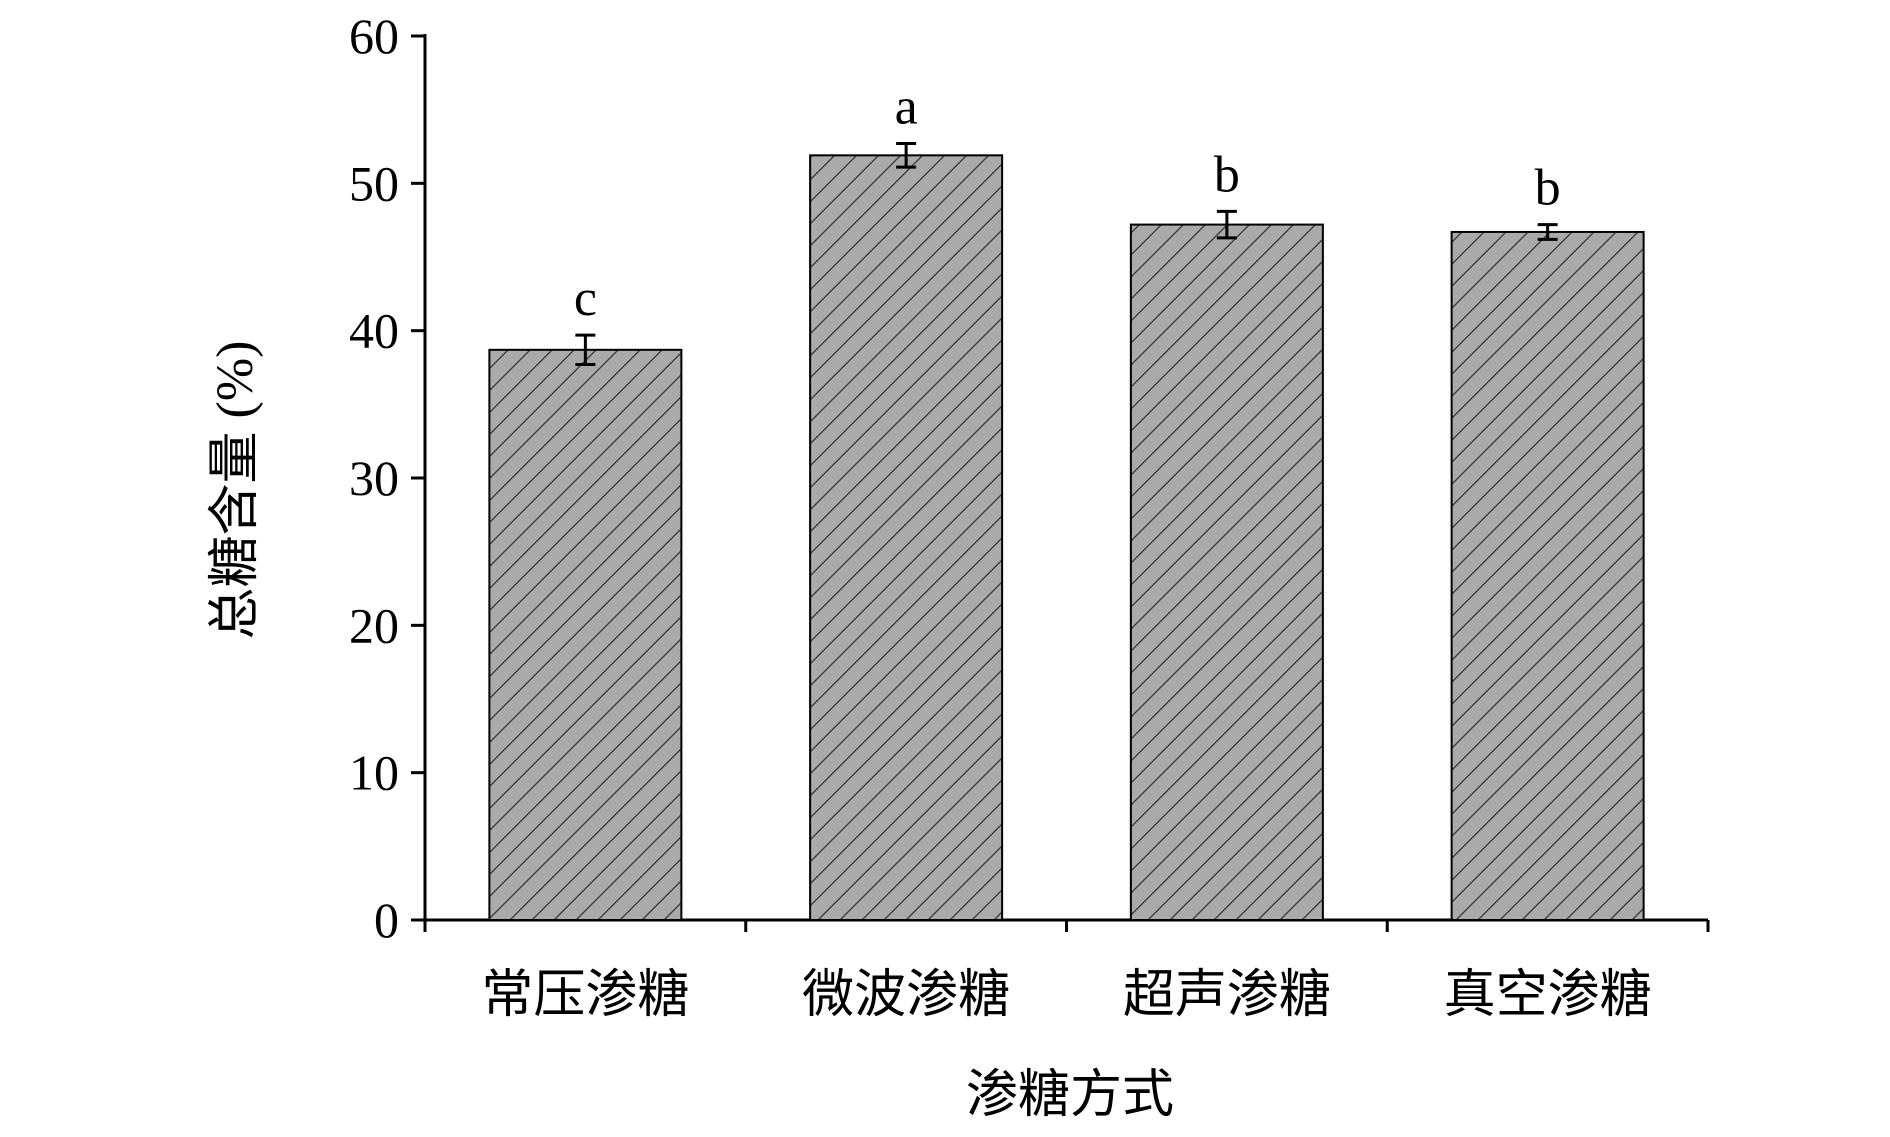  Describe the element at coordinates (374, 331) in the screenshot. I see `y-tick-label: 40` at that location.